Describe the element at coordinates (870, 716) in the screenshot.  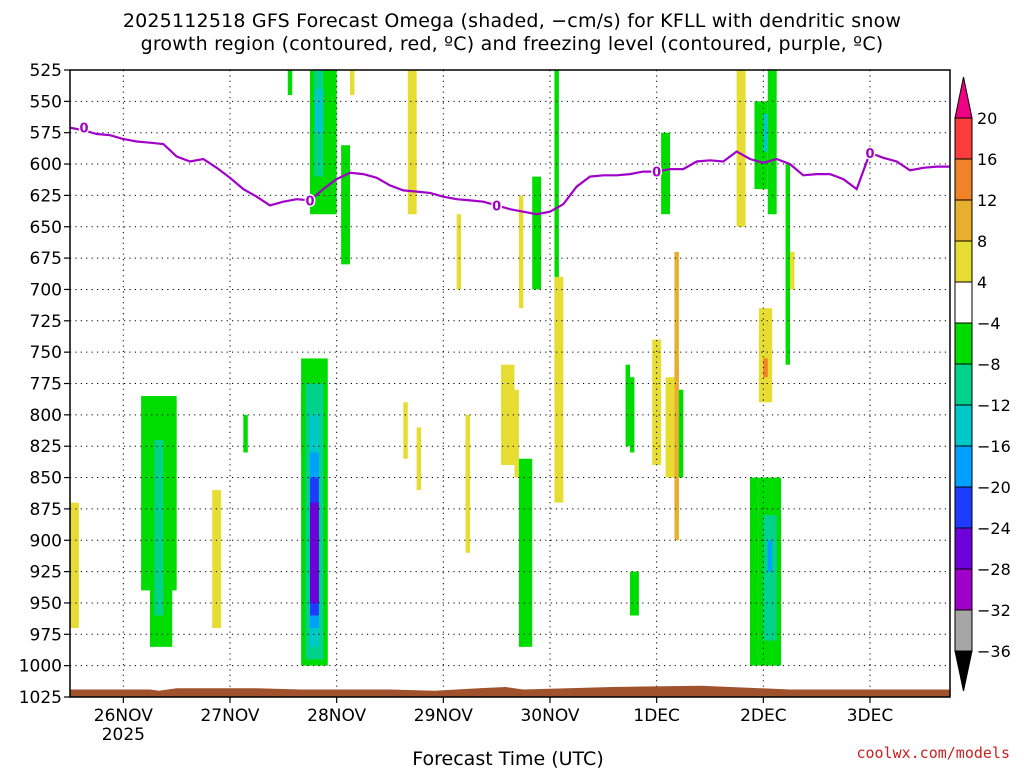
I see `x-tick-label-7: 3DEC` at that location.